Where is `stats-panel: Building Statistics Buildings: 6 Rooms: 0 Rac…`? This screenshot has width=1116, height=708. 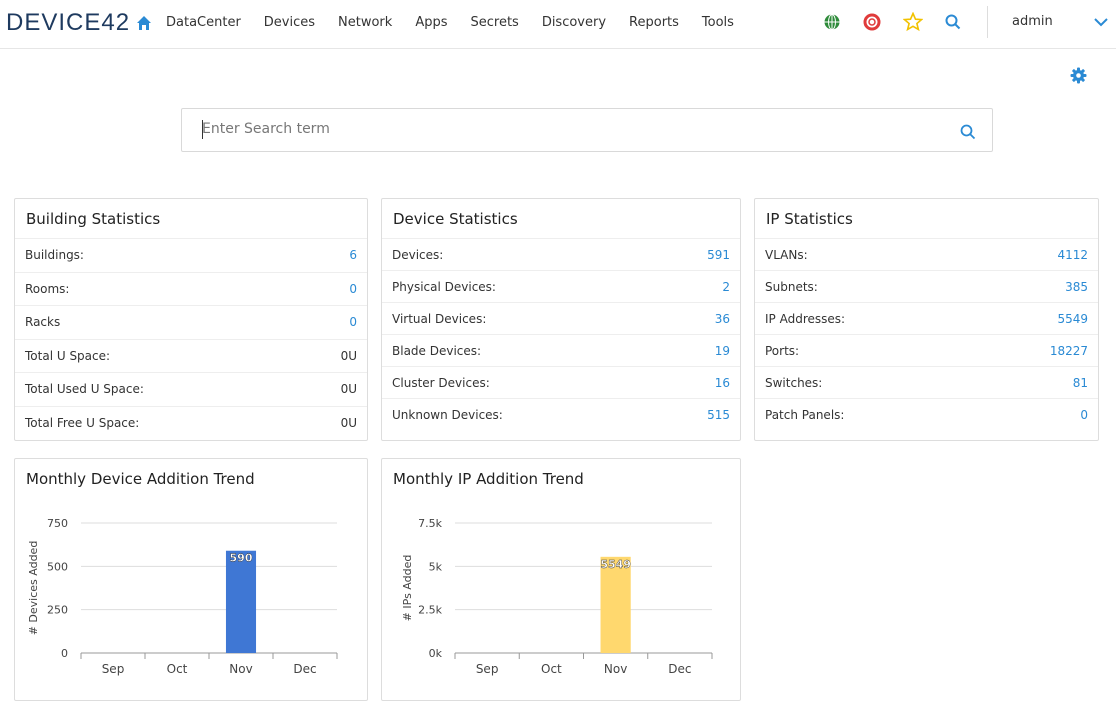
stats-panel: Building Statistics Buildings: 6 Rooms: 0 Rac… is located at coordinates (191, 319).